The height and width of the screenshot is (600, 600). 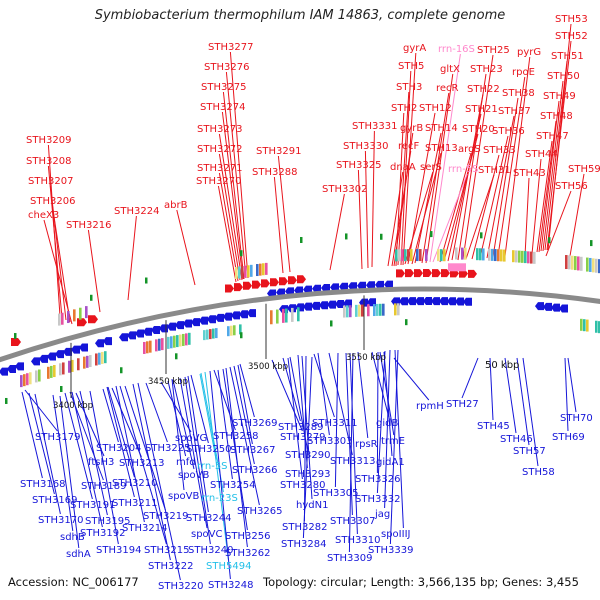 What do you see at coordinates (395, 534) in the screenshot?
I see `bottom-gene-label: spoIIIJ` at bounding box center [395, 534].